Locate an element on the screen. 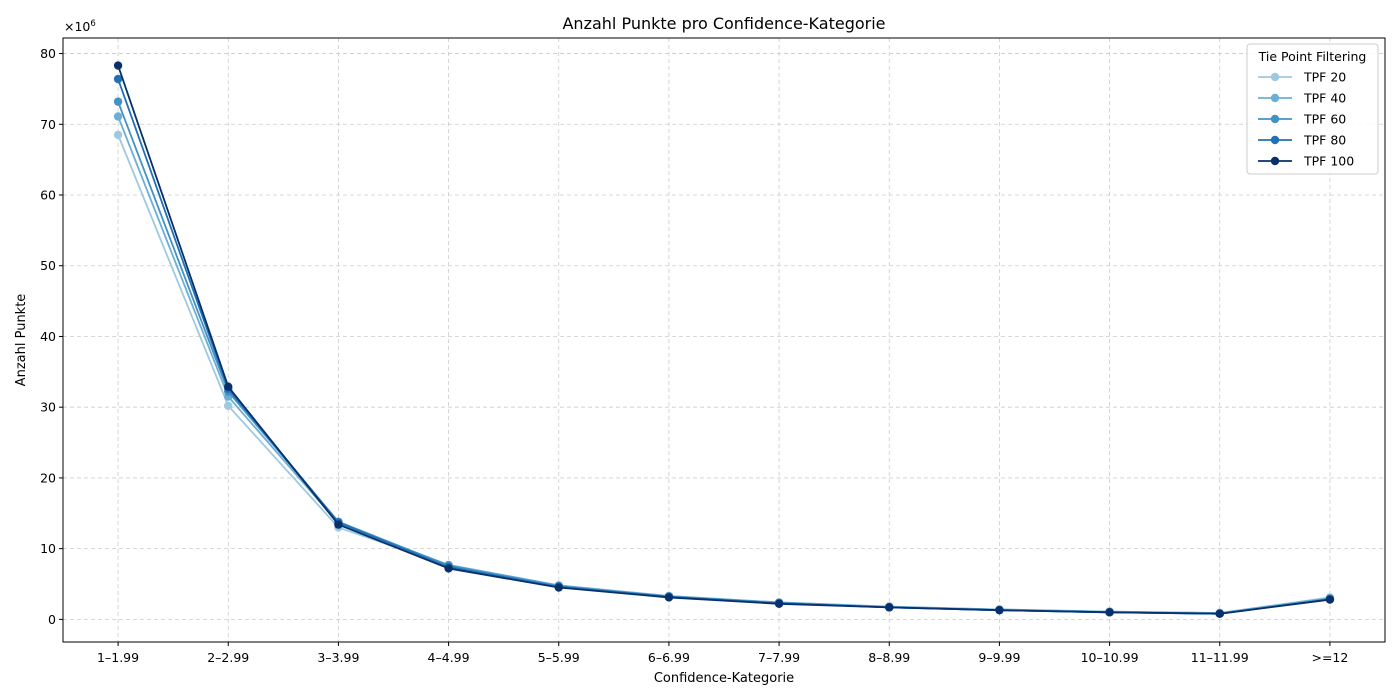 The image size is (1400, 700). x-tick-label: 11–11.99 is located at coordinates (1220, 657).